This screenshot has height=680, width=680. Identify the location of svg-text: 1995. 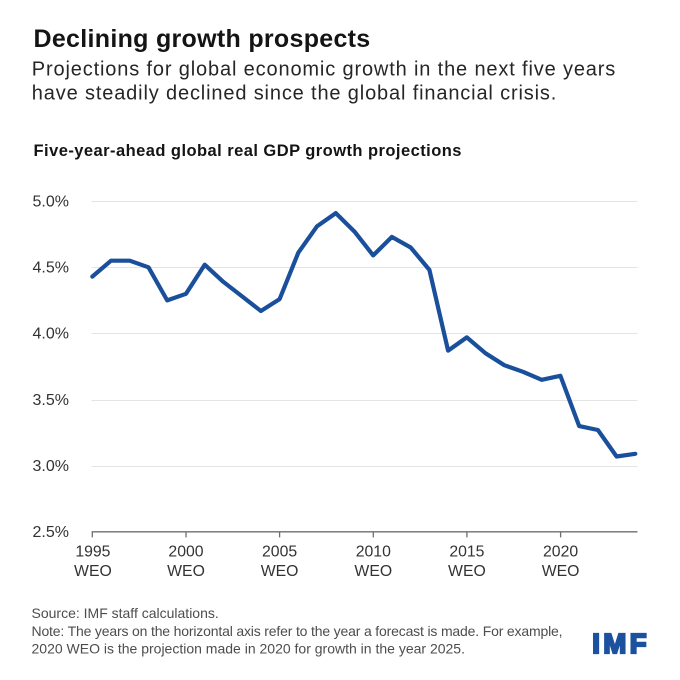
(92, 552).